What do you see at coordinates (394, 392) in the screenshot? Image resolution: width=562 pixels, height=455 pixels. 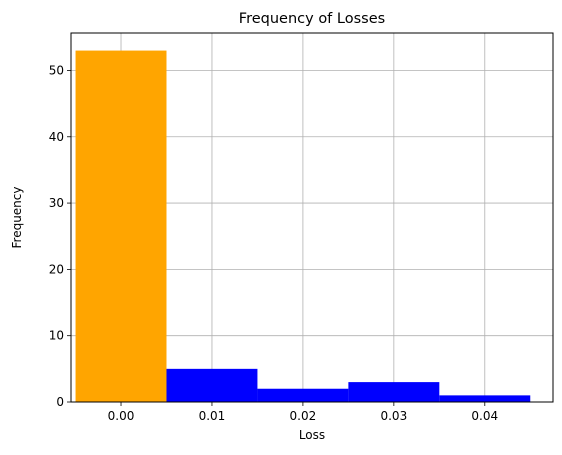 I see `bar-0.03` at bounding box center [394, 392].